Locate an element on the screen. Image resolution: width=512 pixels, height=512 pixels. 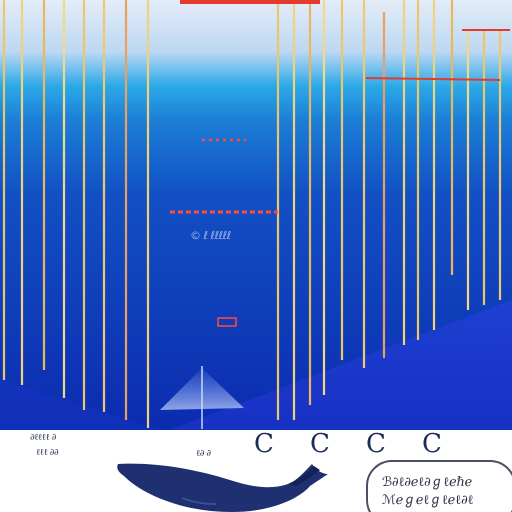
glyph-row: ∂ℓℓℓℓ ∂ ℓℓℓ ∂∂ ℓ∂ ∂ C C C C is located at coordinates (256, 445).